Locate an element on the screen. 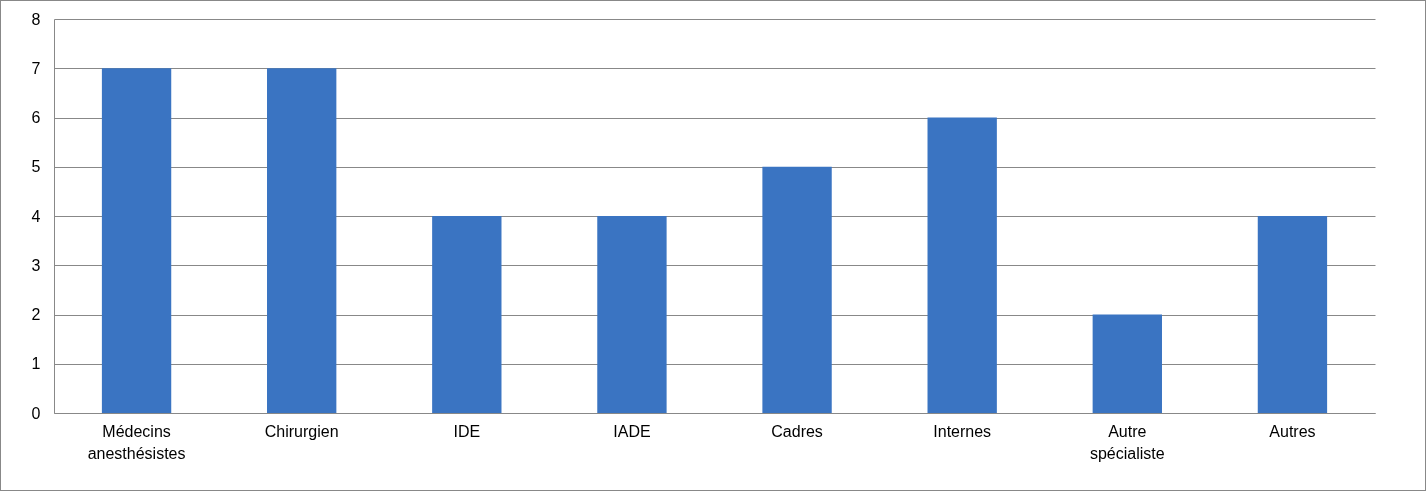 Image resolution: width=1428 pixels, height=493 pixels. x-tick-label: Internes is located at coordinates (962, 431).